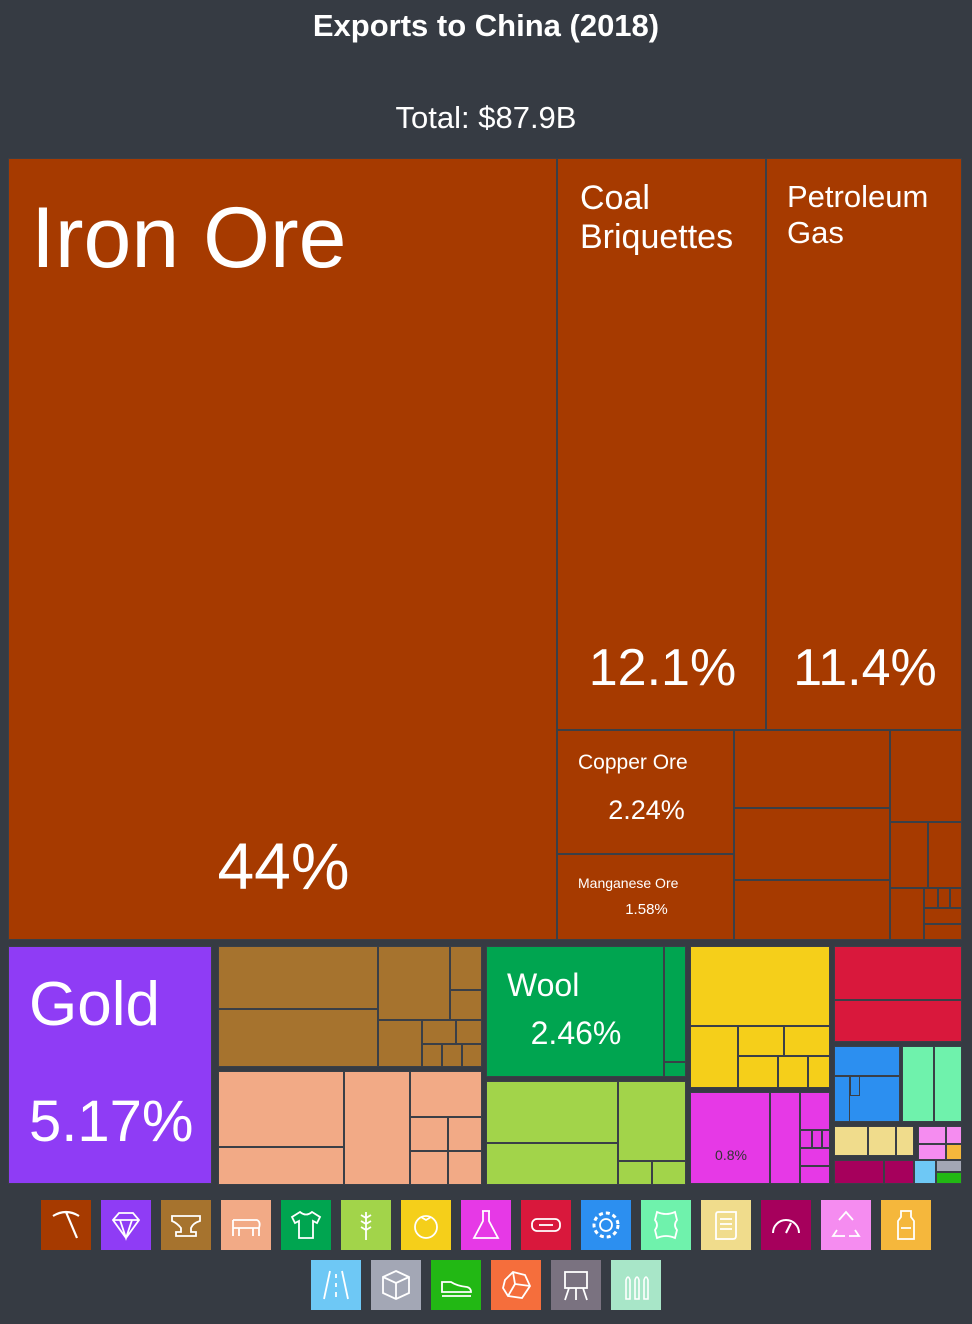  I want to click on legend-item-plastics-rubbers, so click(546, 1225).